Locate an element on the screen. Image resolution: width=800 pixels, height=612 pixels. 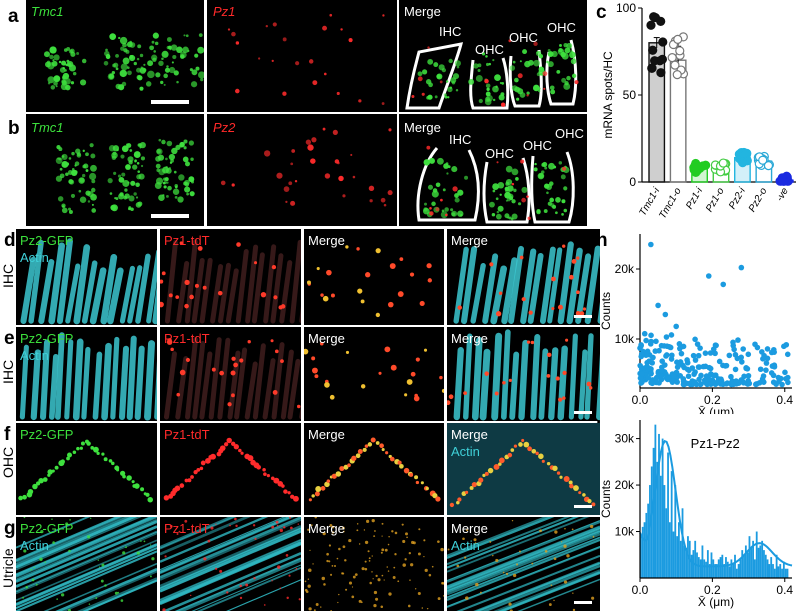
micrograph-a-tmc1: Tmc1 is located at coordinates (115, 56).